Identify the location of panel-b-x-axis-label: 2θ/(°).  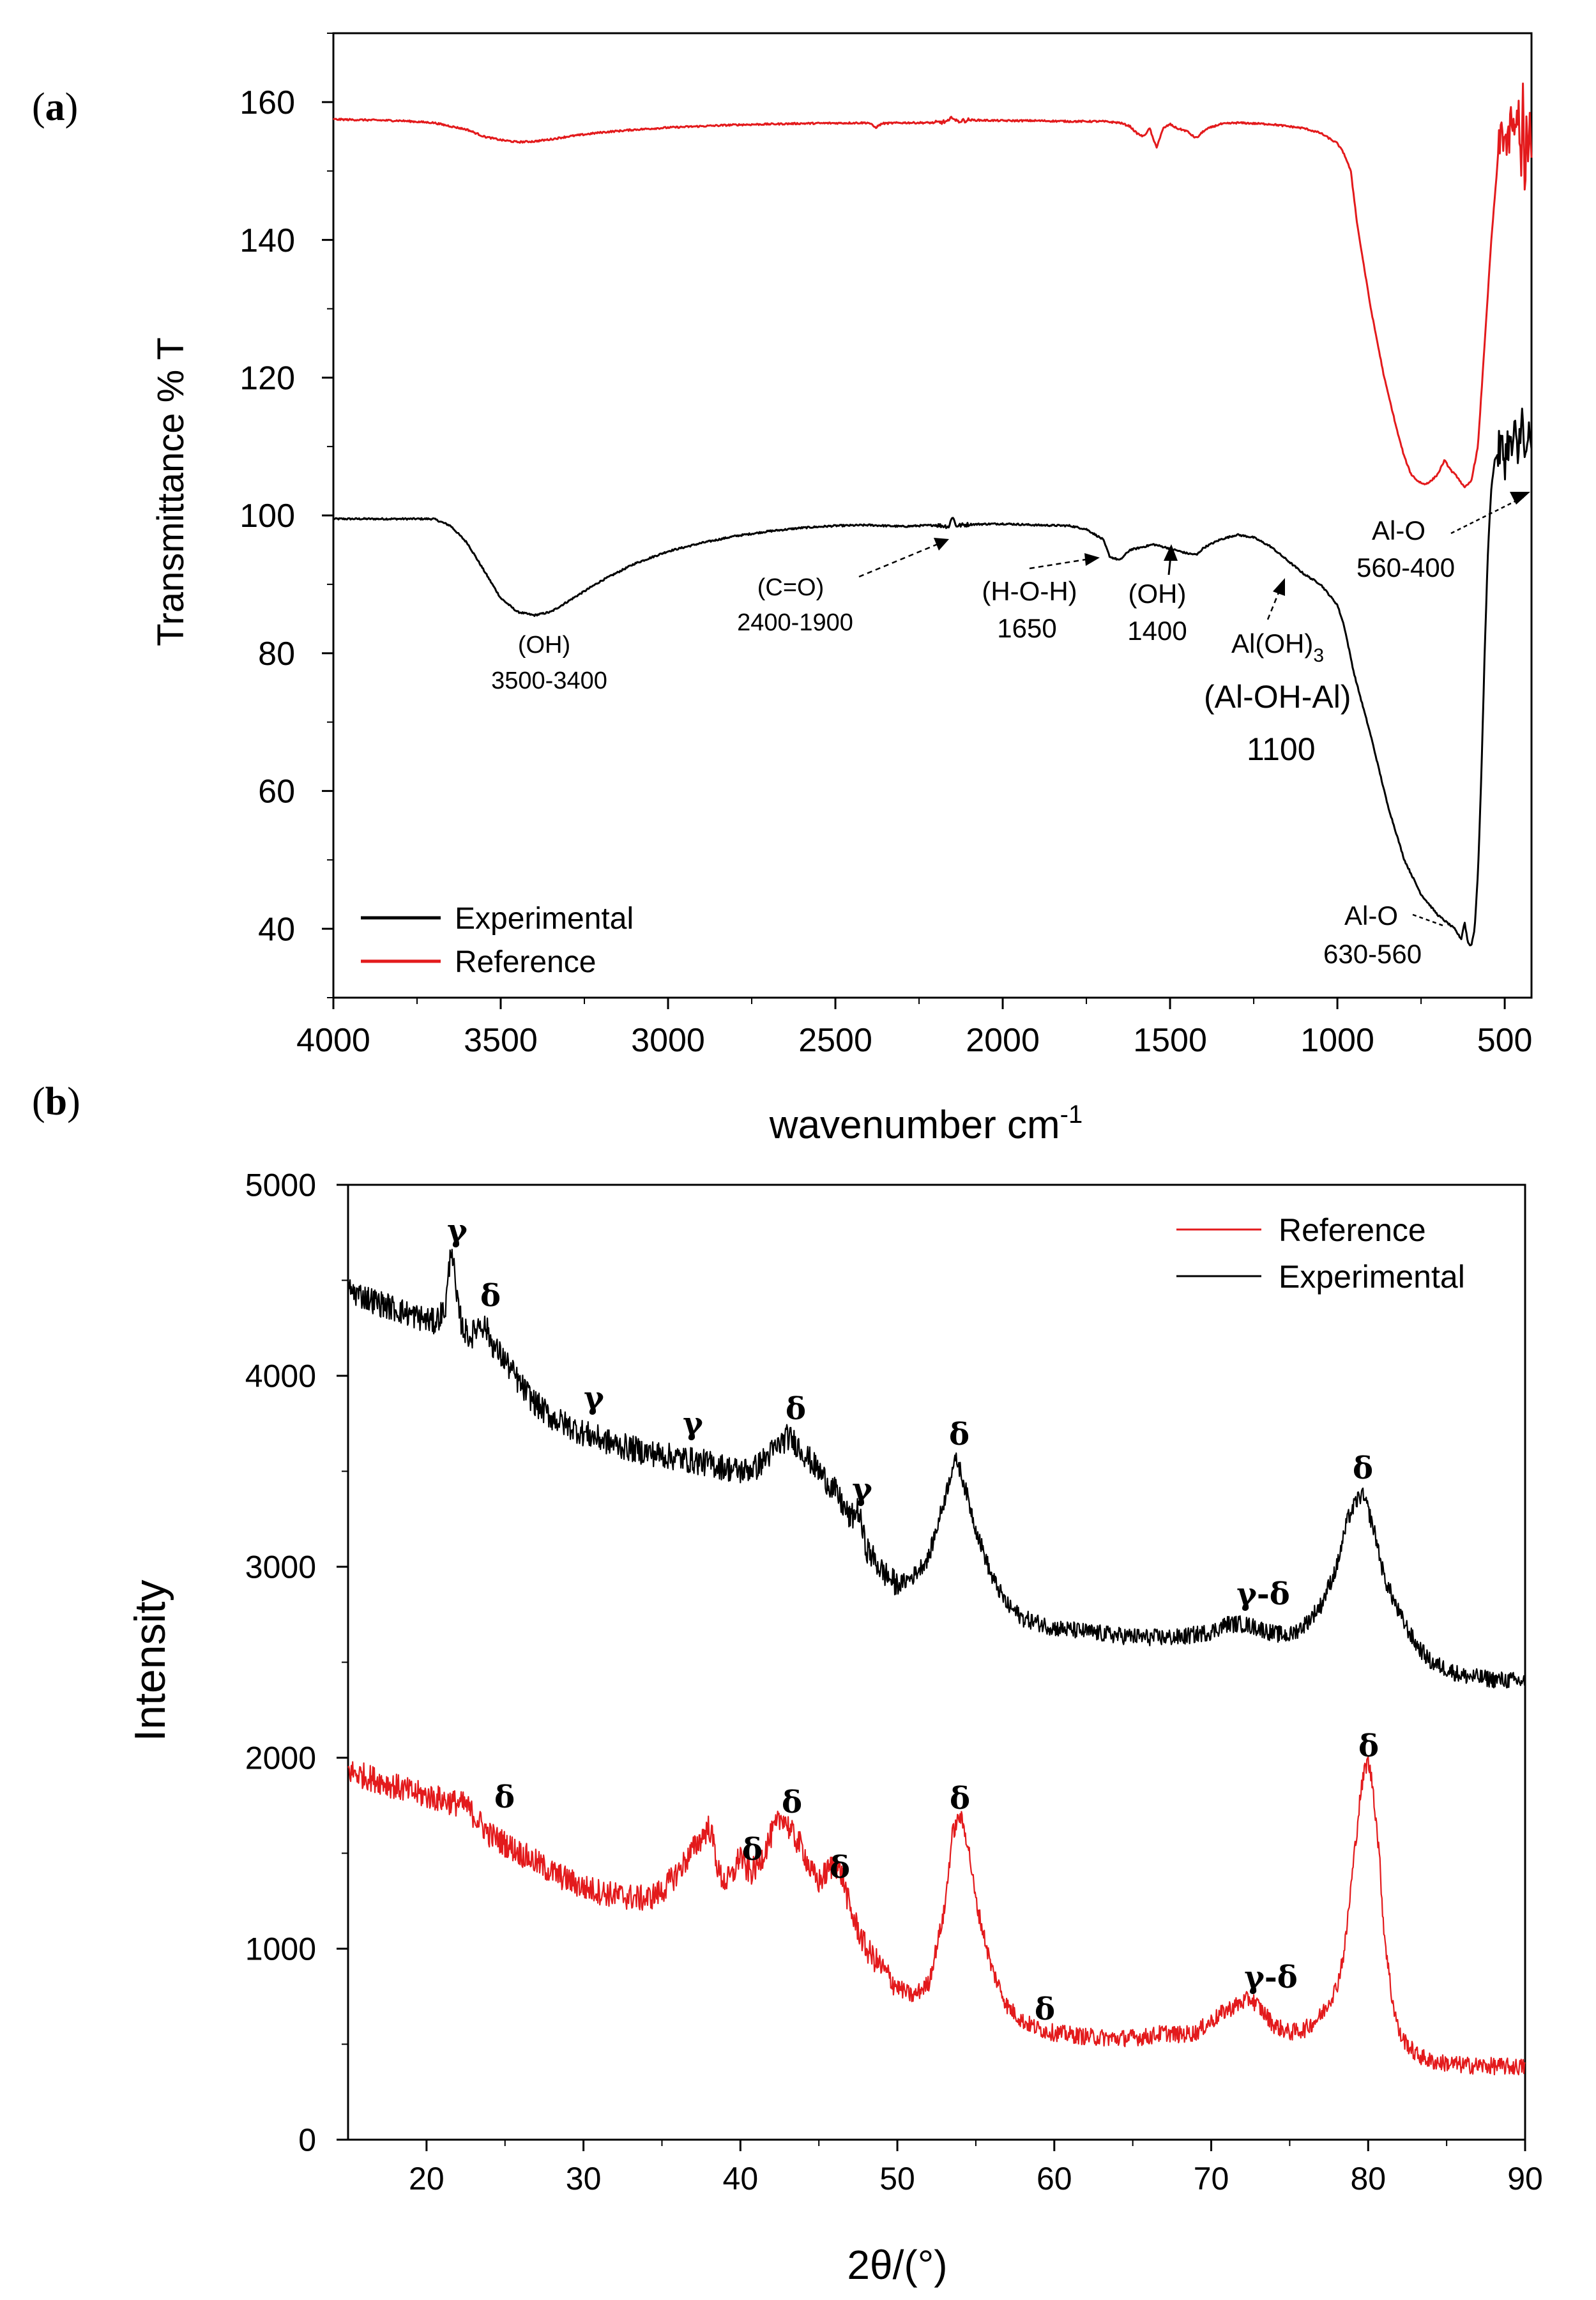
(897, 2265).